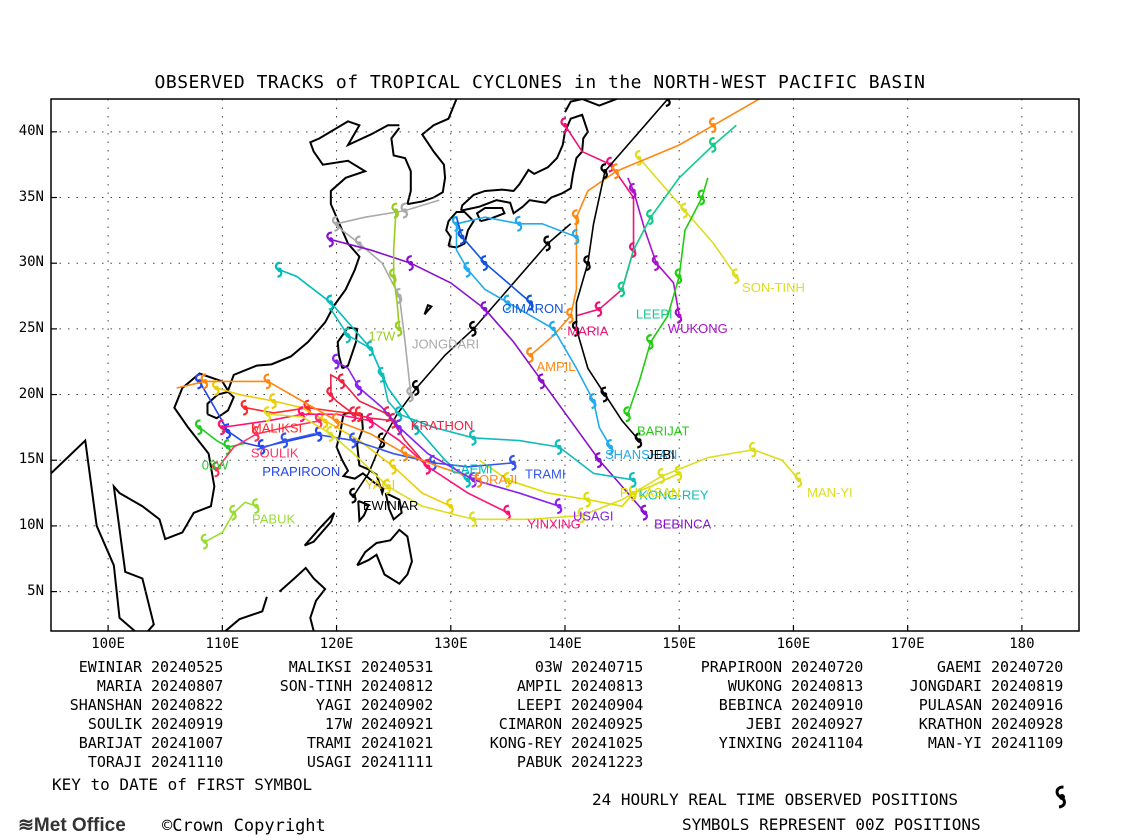  What do you see at coordinates (750, 743) in the screenshot?
I see `legend-storm-name: YINXING` at bounding box center [750, 743].